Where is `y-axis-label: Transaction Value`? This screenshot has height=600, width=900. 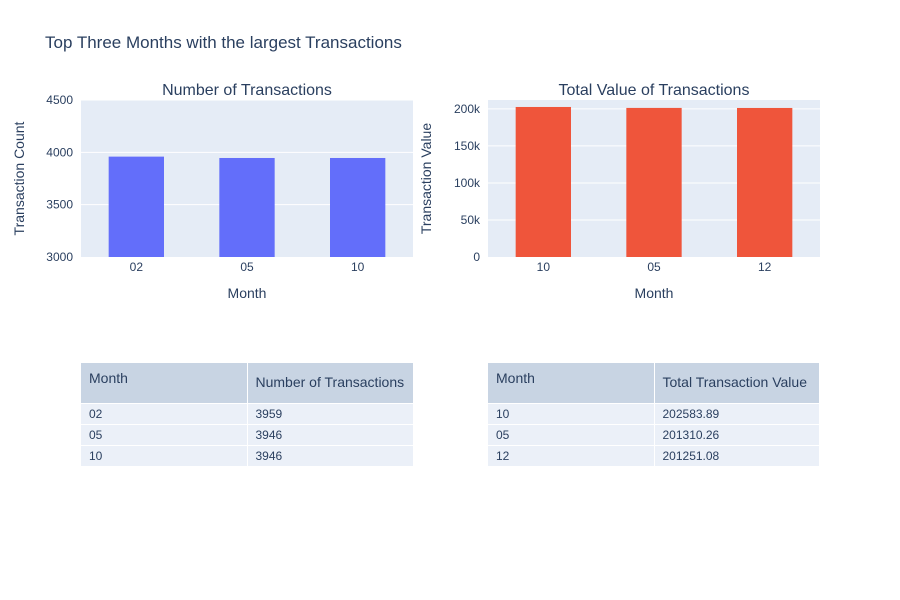 y-axis-label: Transaction Value is located at coordinates (426, 178).